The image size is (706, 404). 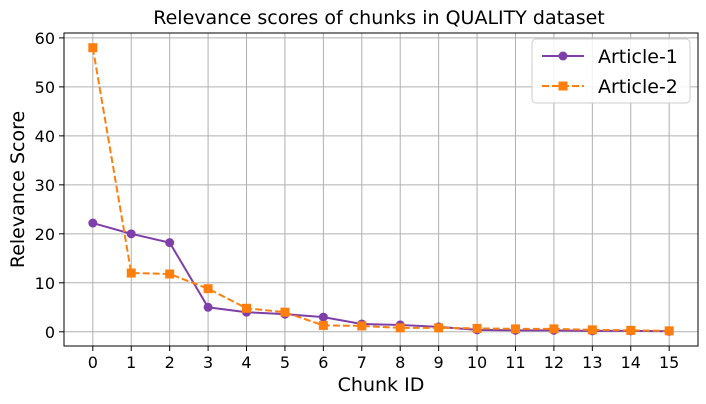 What do you see at coordinates (669, 362) in the screenshot?
I see `x-tick-label: 15` at bounding box center [669, 362].